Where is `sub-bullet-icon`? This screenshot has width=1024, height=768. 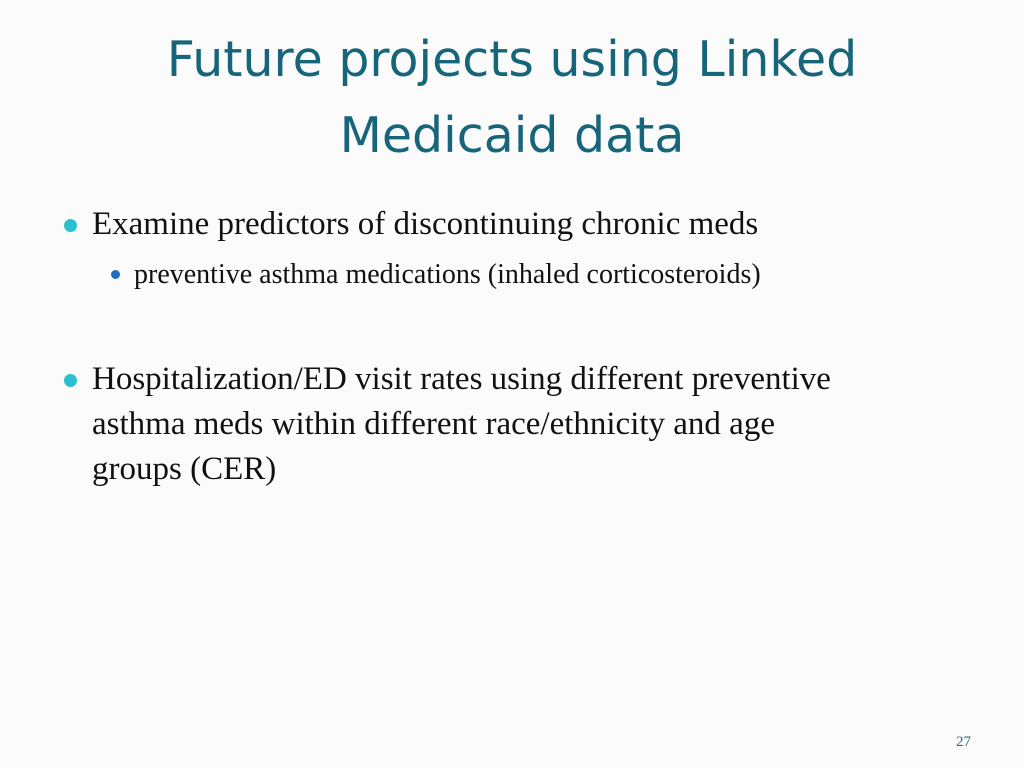
sub-bullet-icon is located at coordinates (115, 274).